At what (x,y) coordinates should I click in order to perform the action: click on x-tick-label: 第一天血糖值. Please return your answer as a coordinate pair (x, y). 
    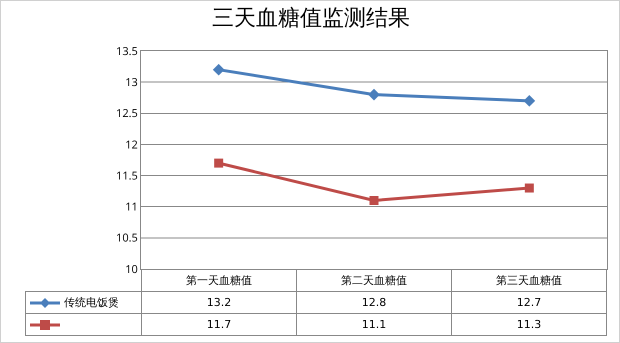
    Looking at the image, I should click on (219, 281).